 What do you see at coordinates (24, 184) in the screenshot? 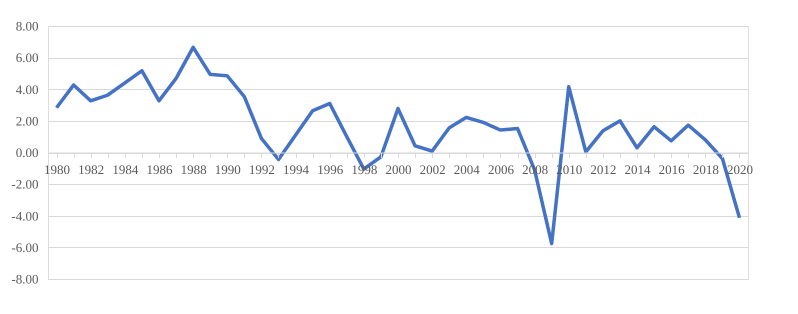
I see `y-tick-label: -2.00` at bounding box center [24, 184].